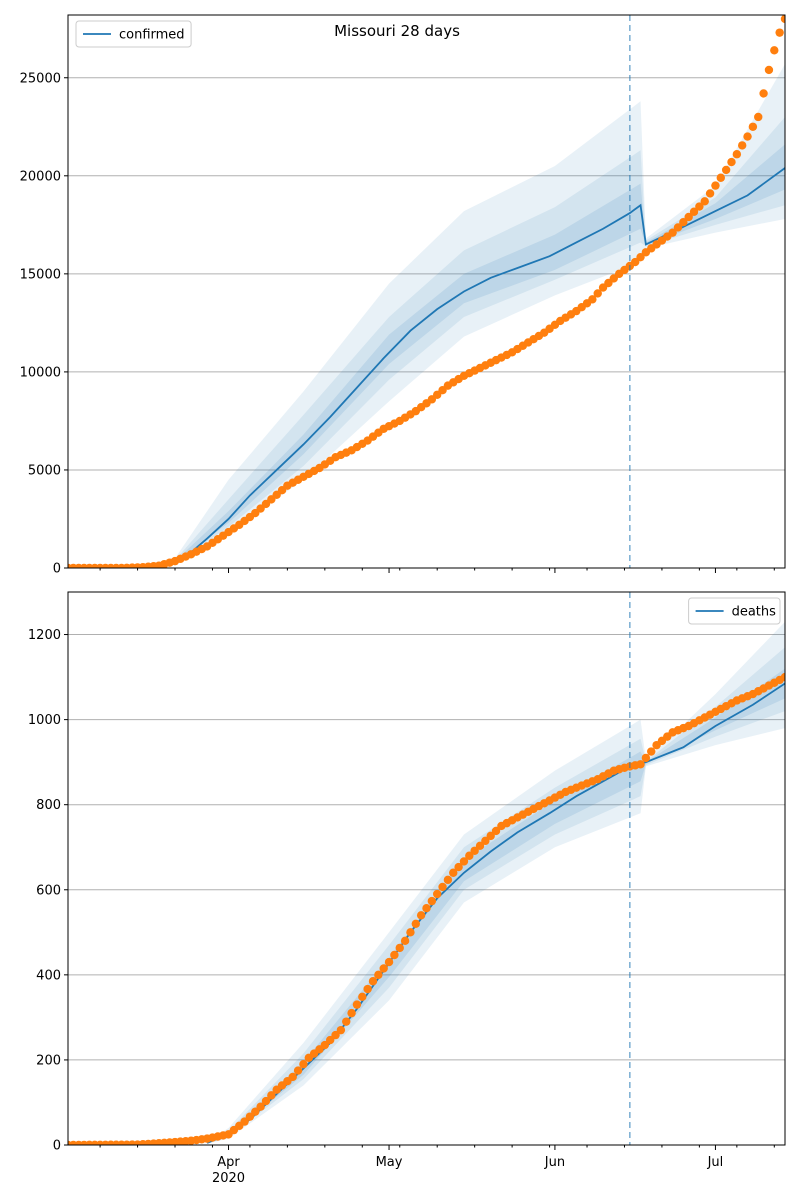 The image size is (800, 1200). I want to click on deaths-ytick-label: 800, so click(48, 805).